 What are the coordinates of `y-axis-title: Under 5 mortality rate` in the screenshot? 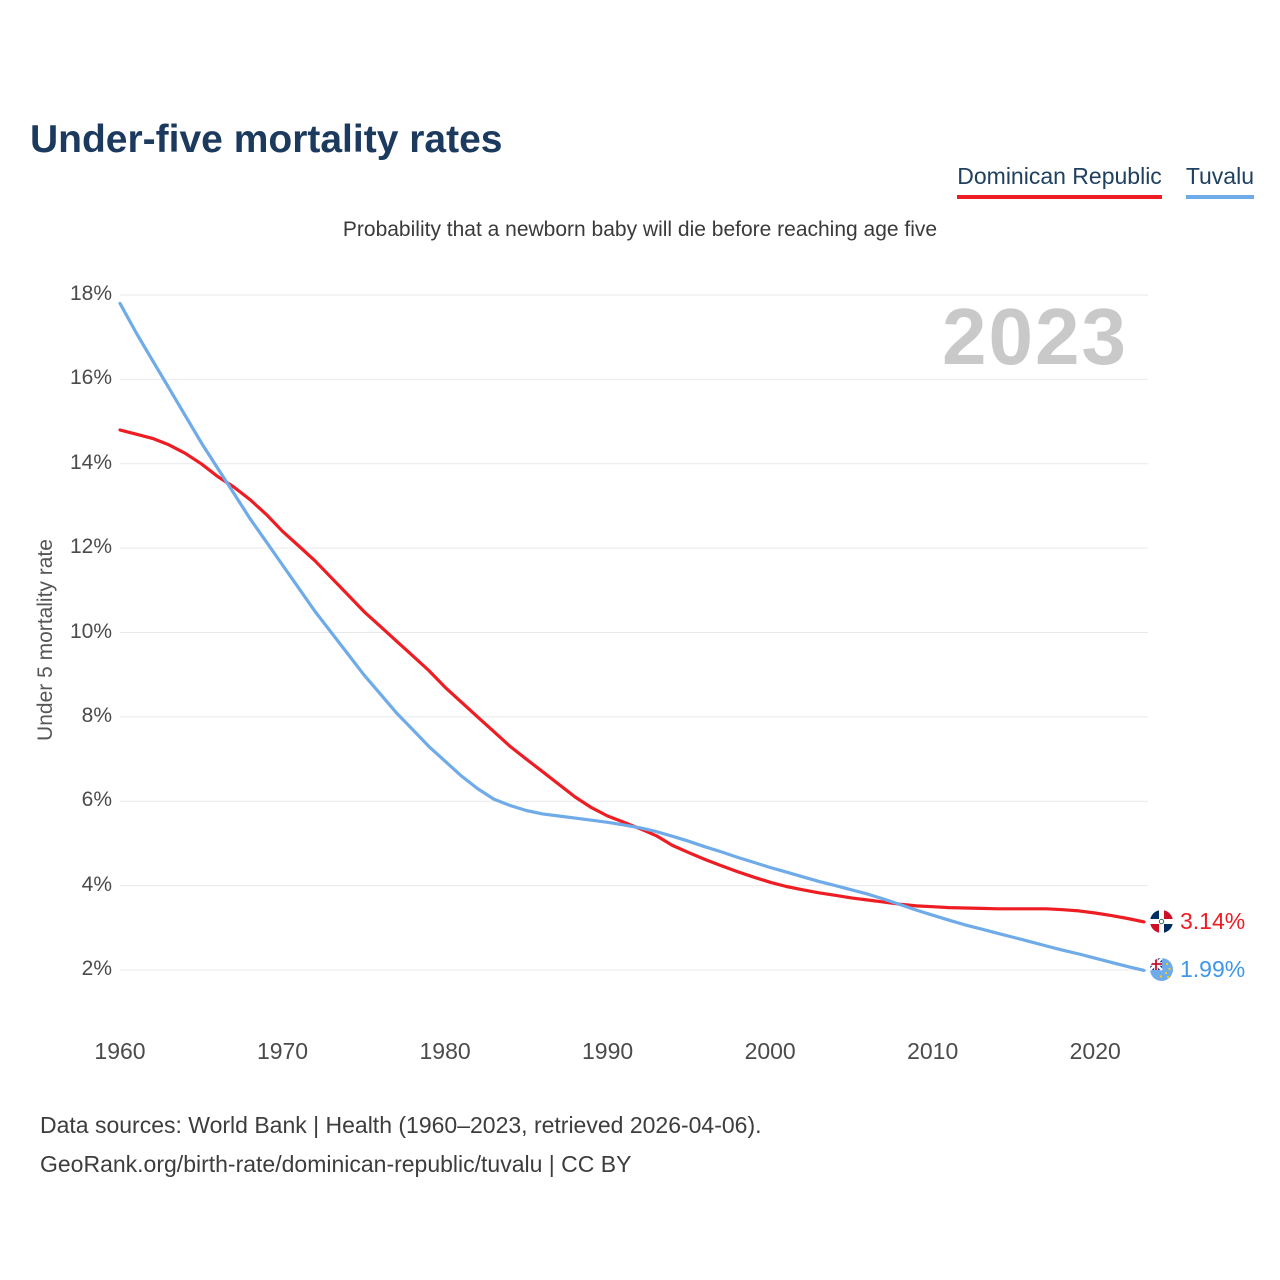 It's located at (45, 640).